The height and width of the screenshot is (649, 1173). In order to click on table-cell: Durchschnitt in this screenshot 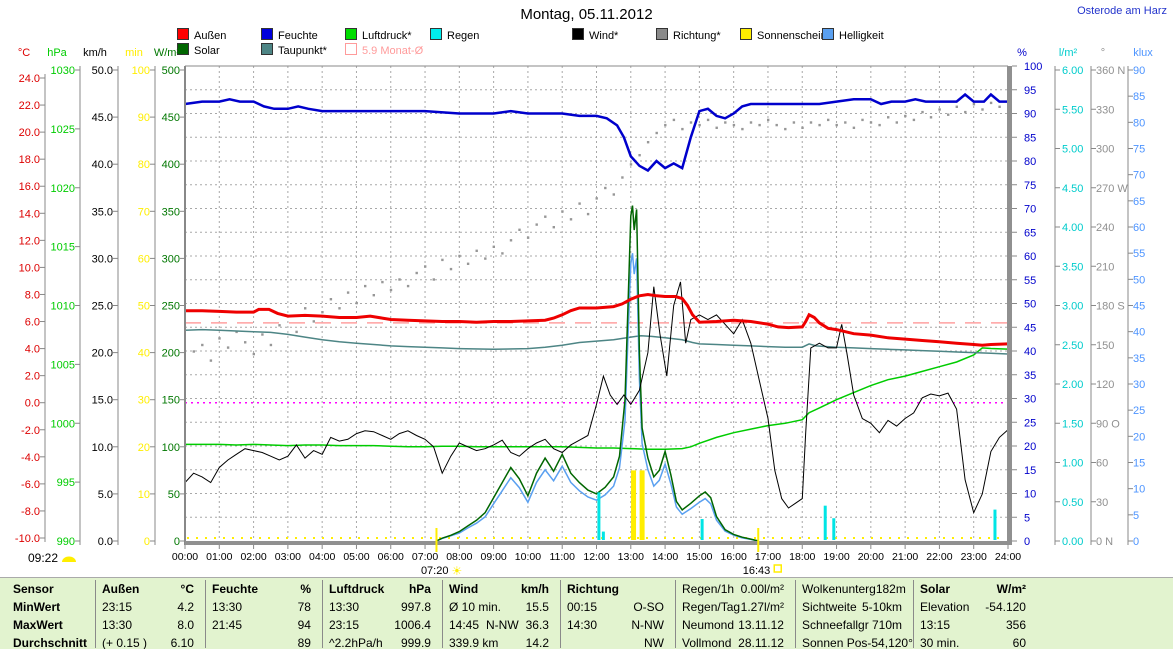, I will do `click(50, 642)`.